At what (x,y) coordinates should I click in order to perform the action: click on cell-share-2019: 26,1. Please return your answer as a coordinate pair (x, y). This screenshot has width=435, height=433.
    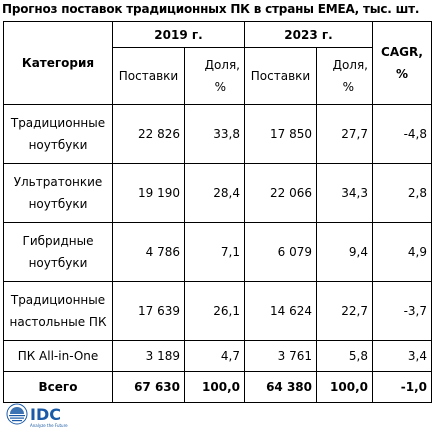
    Looking at the image, I should click on (214, 311).